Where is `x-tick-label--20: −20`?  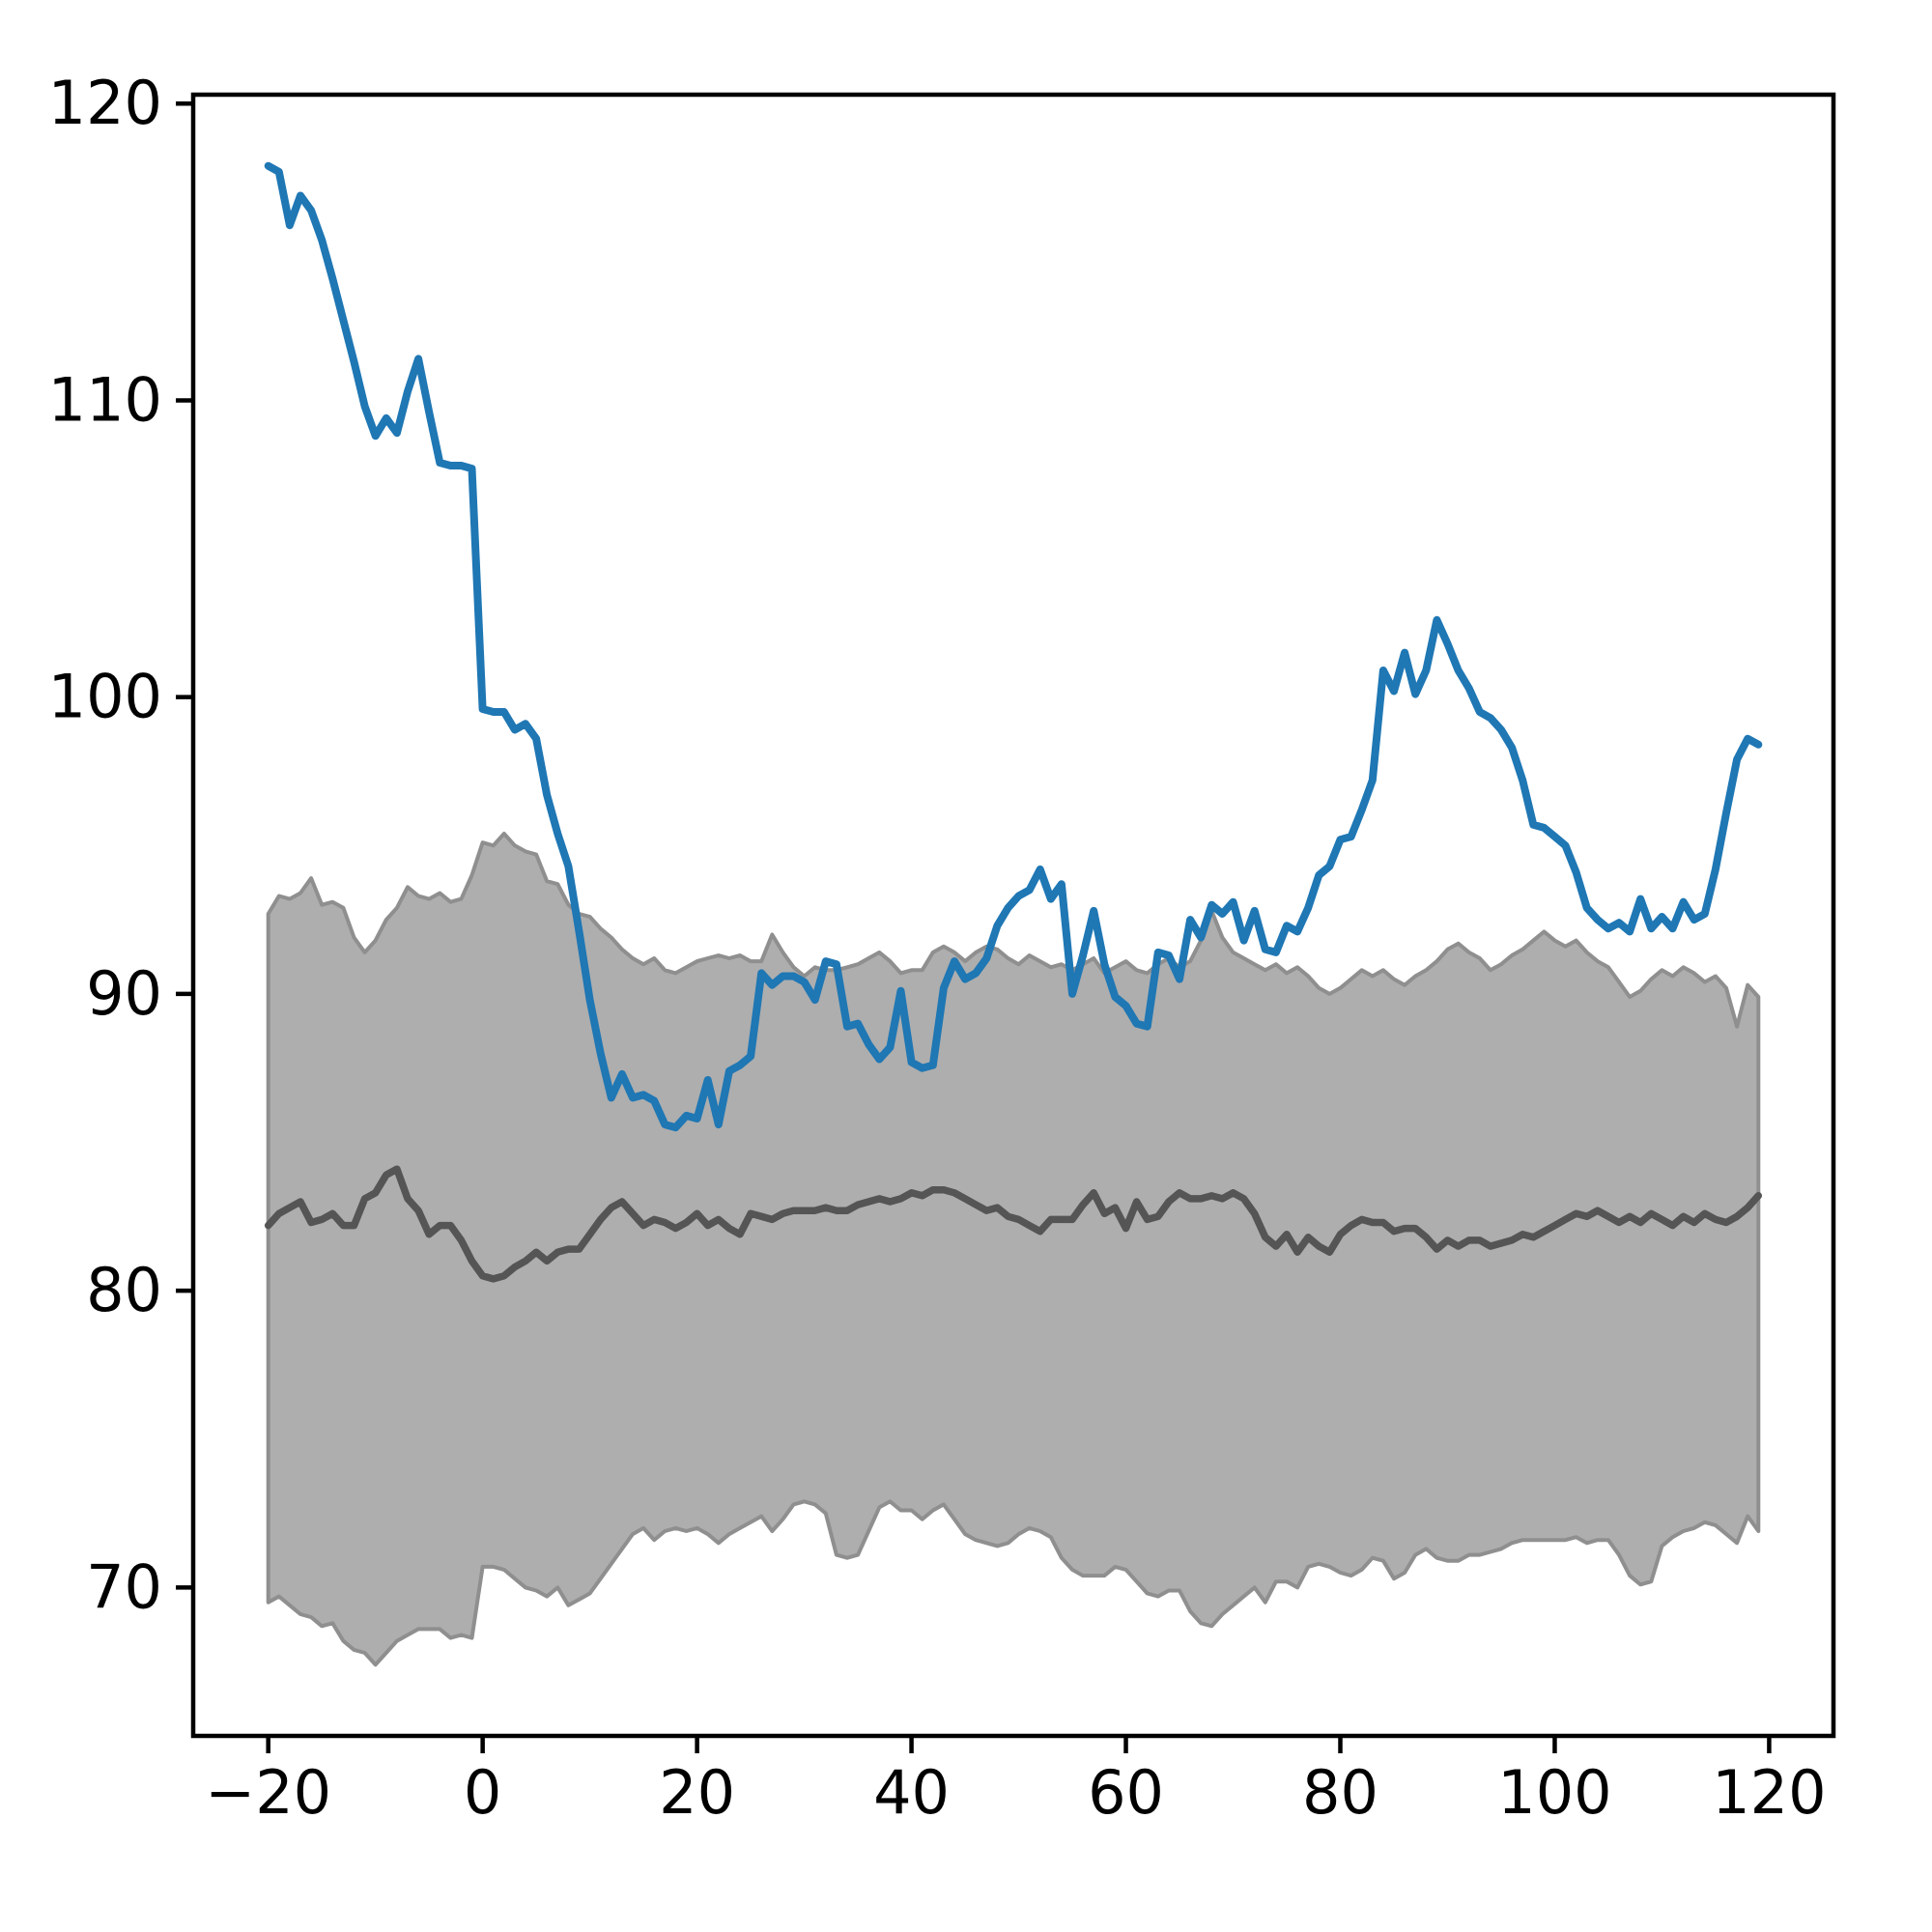
x-tick-label--20: −20 is located at coordinates (268, 1792).